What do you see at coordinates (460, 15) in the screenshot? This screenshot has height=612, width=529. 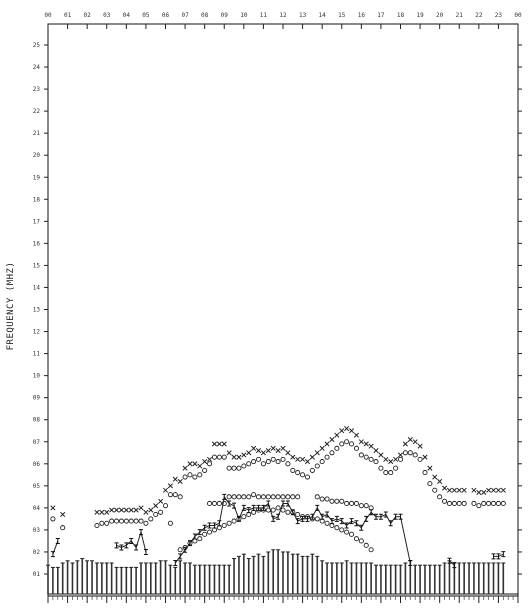 I see `x-tick-label: 21` at bounding box center [460, 15].